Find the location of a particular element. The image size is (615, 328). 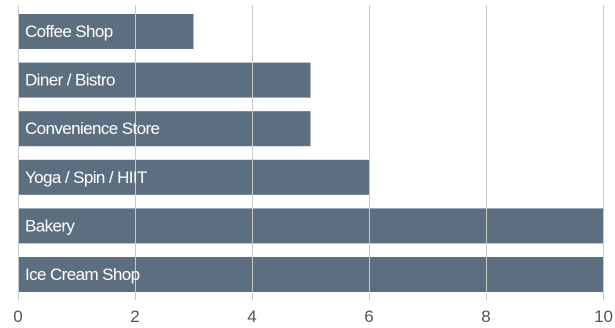

x-tick-label-2: 2 is located at coordinates (134, 316).